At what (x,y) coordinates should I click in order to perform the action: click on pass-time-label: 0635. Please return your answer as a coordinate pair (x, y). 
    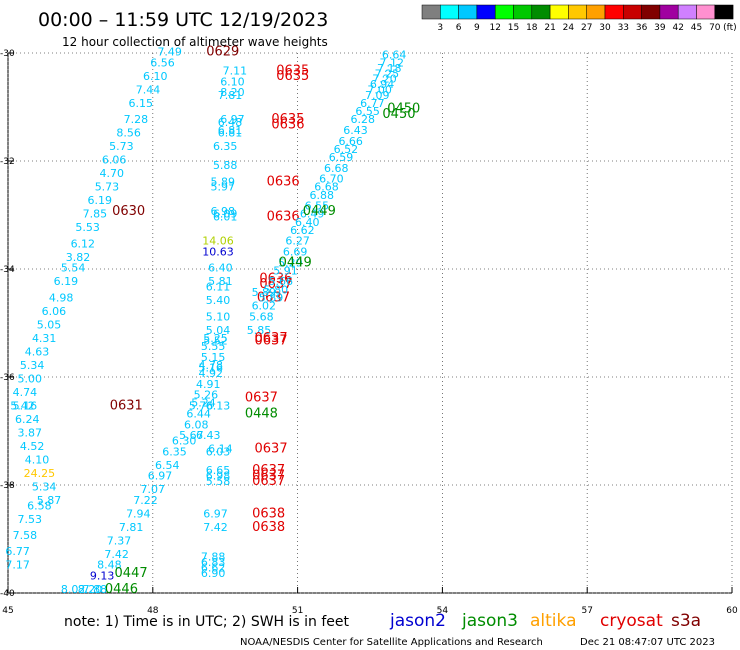
    Looking at the image, I should click on (292, 76).